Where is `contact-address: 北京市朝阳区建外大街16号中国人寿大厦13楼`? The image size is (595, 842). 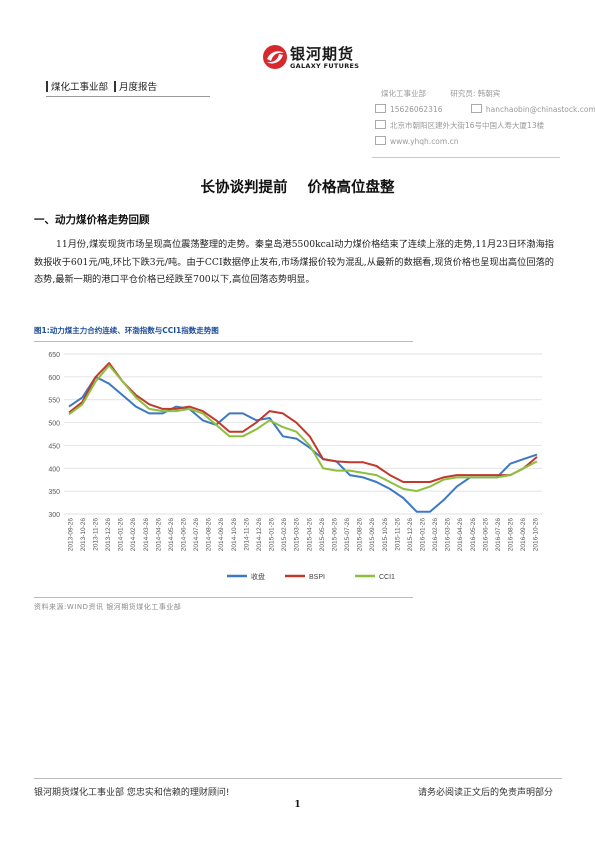
contact-address: 北京市朝阳区建外大街16号中国人寿大厦13楼 is located at coordinates (467, 125).